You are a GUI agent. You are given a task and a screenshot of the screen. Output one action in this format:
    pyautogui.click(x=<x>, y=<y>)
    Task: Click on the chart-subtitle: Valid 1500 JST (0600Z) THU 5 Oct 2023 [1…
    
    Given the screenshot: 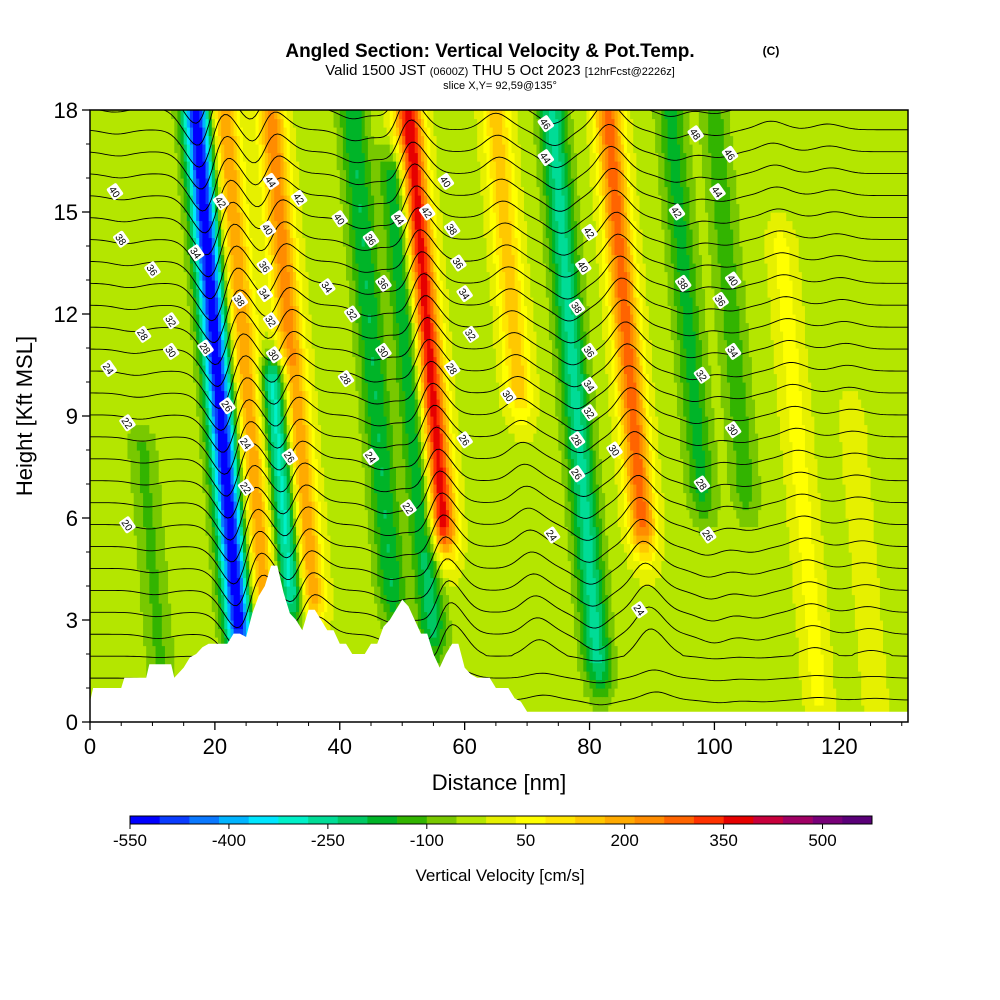 What is the action you would take?
    pyautogui.click(x=500, y=70)
    